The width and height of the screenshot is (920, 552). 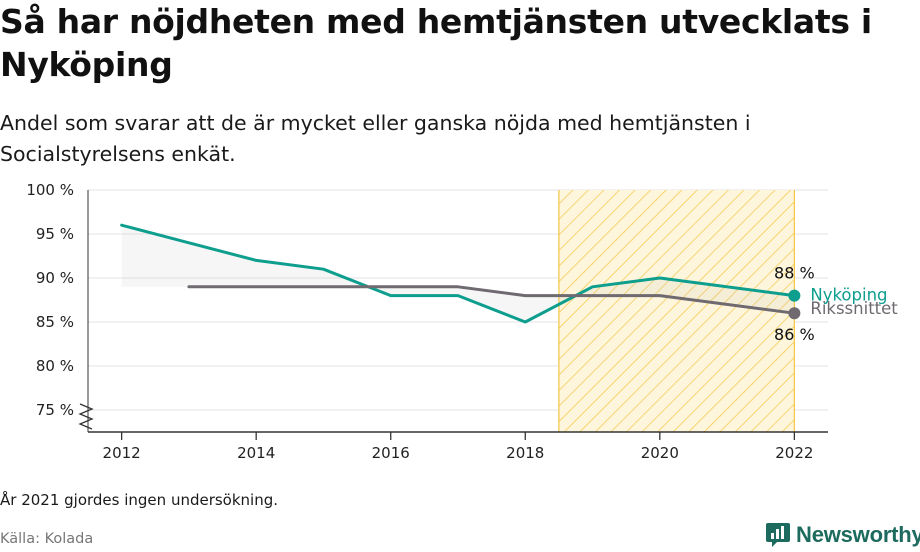 I want to click on data-label-nykoping-end: 88 %, so click(x=794, y=273).